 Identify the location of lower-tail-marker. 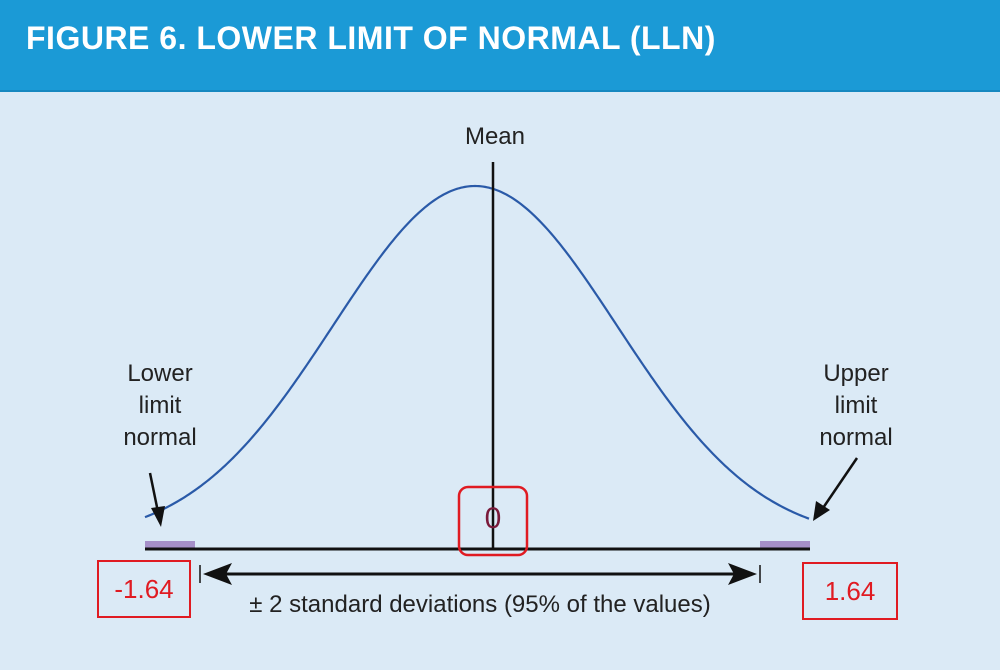
(170, 545).